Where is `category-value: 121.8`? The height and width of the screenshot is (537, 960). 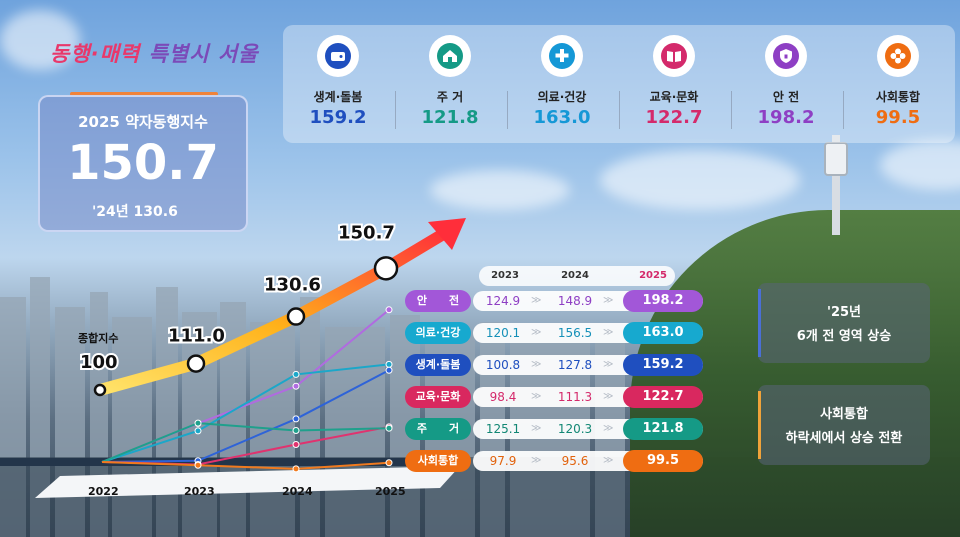 category-value: 121.8 is located at coordinates (450, 117).